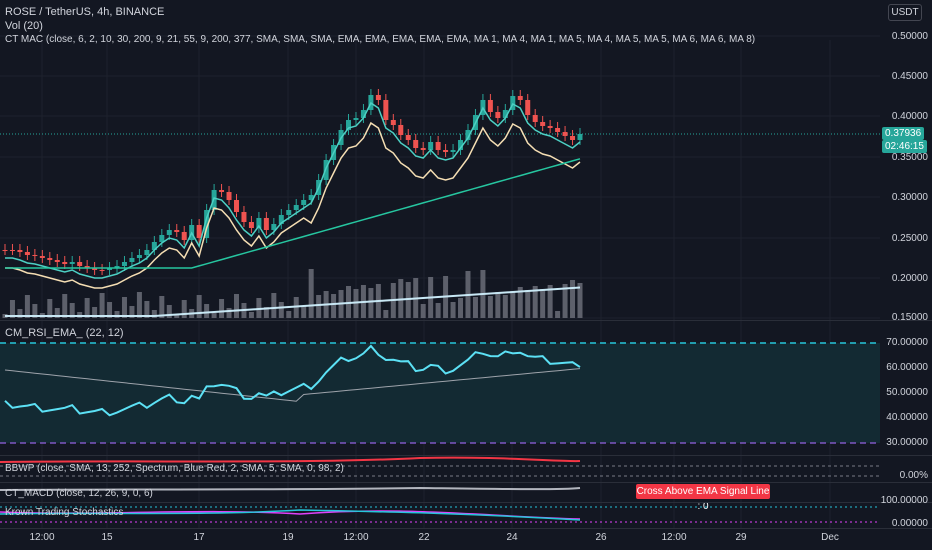  I want to click on currency-button: USDT, so click(905, 12).